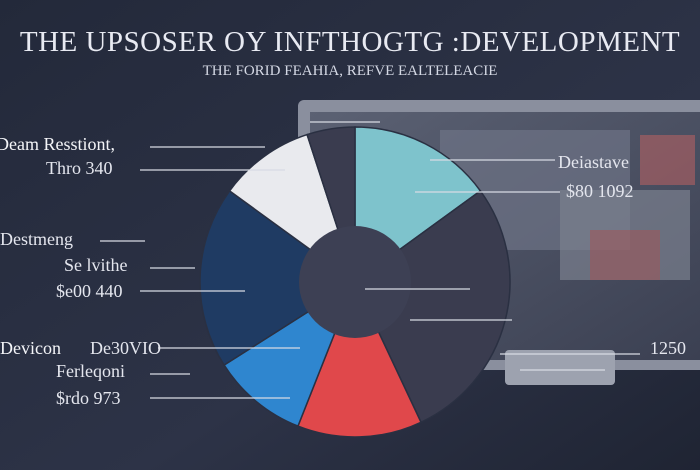 Image resolution: width=700 pixels, height=470 pixels. Describe the element at coordinates (90, 371) in the screenshot. I see `label-left-7: Ferleqoni` at that location.